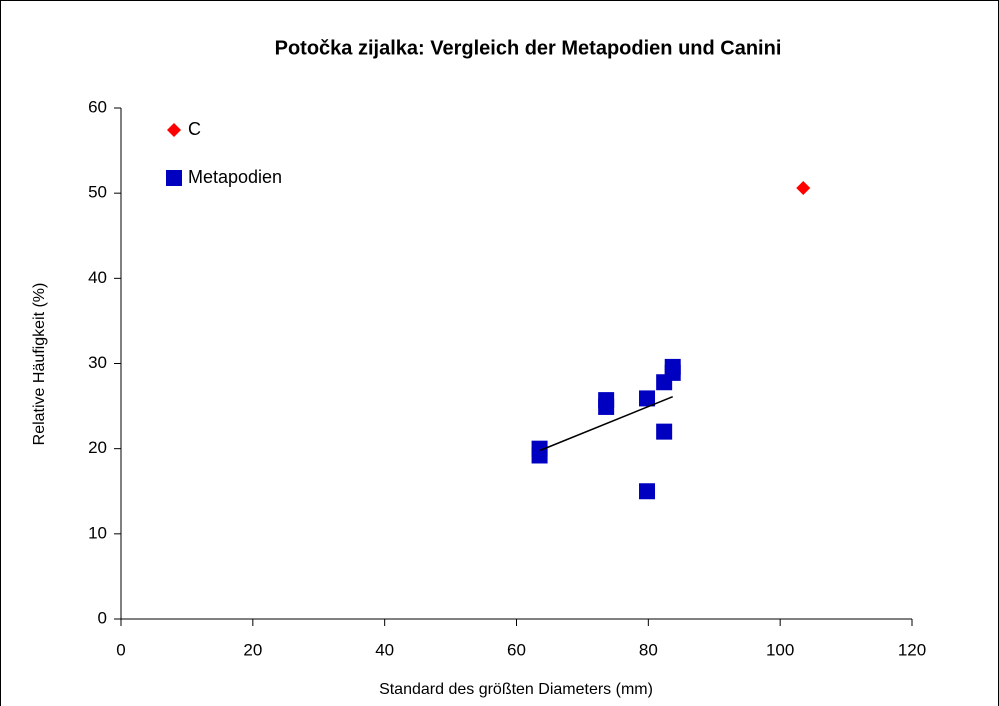  I want to click on trendline, so click(606, 424).